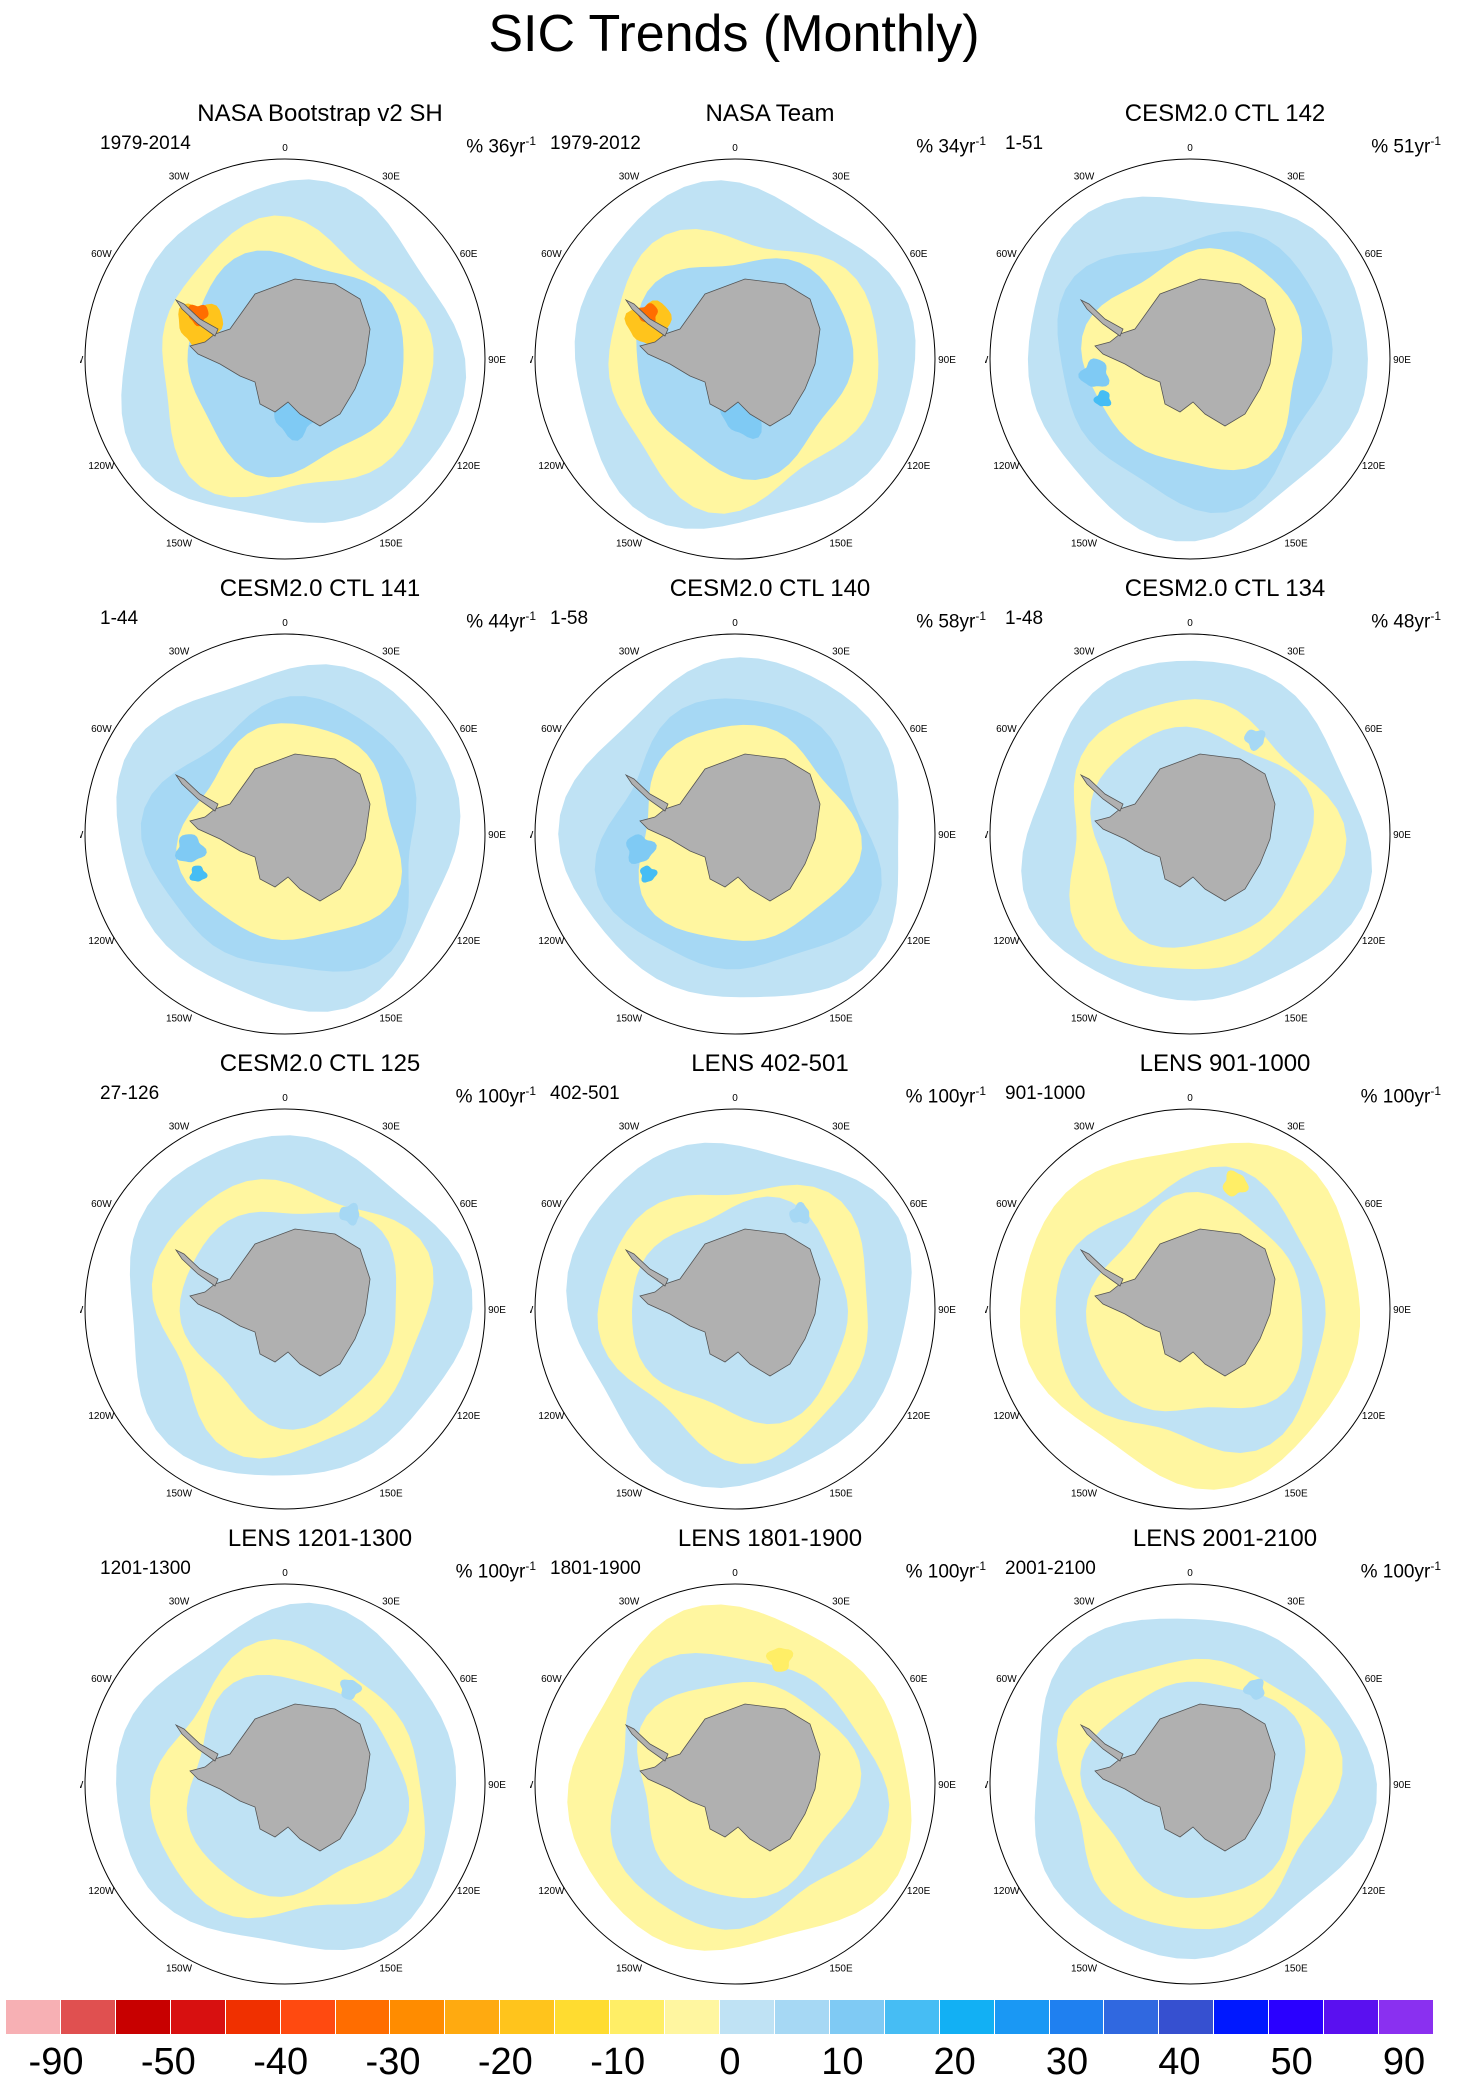  What do you see at coordinates (569, 618) in the screenshot?
I see `panel-period: 1-58` at bounding box center [569, 618].